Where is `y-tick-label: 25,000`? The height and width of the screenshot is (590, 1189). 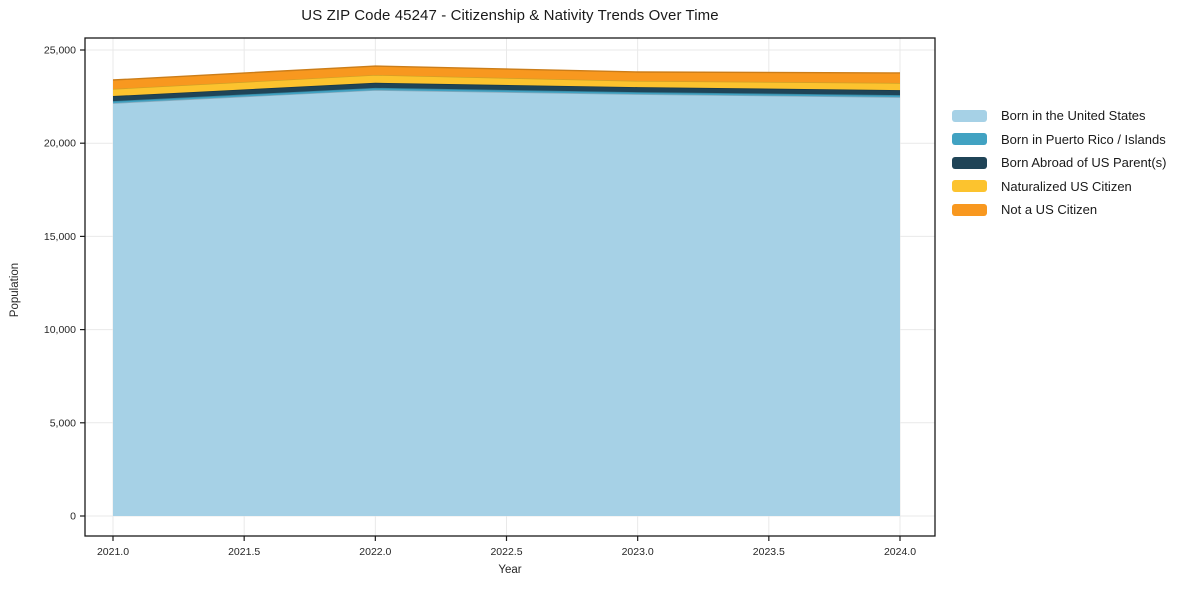
y-tick-label: 25,000 is located at coordinates (60, 51).